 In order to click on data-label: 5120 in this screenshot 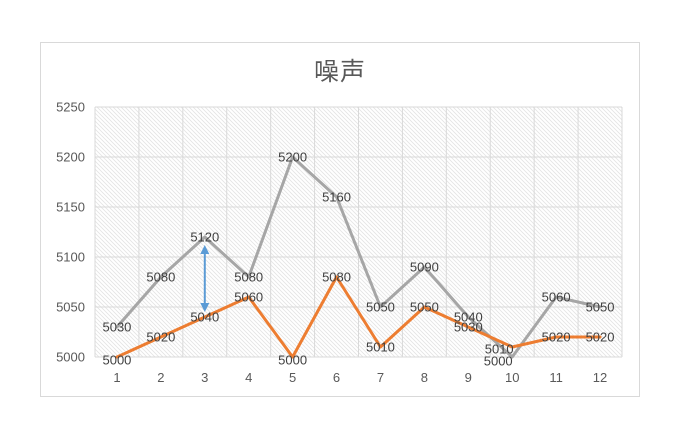, I will do `click(204, 237)`.